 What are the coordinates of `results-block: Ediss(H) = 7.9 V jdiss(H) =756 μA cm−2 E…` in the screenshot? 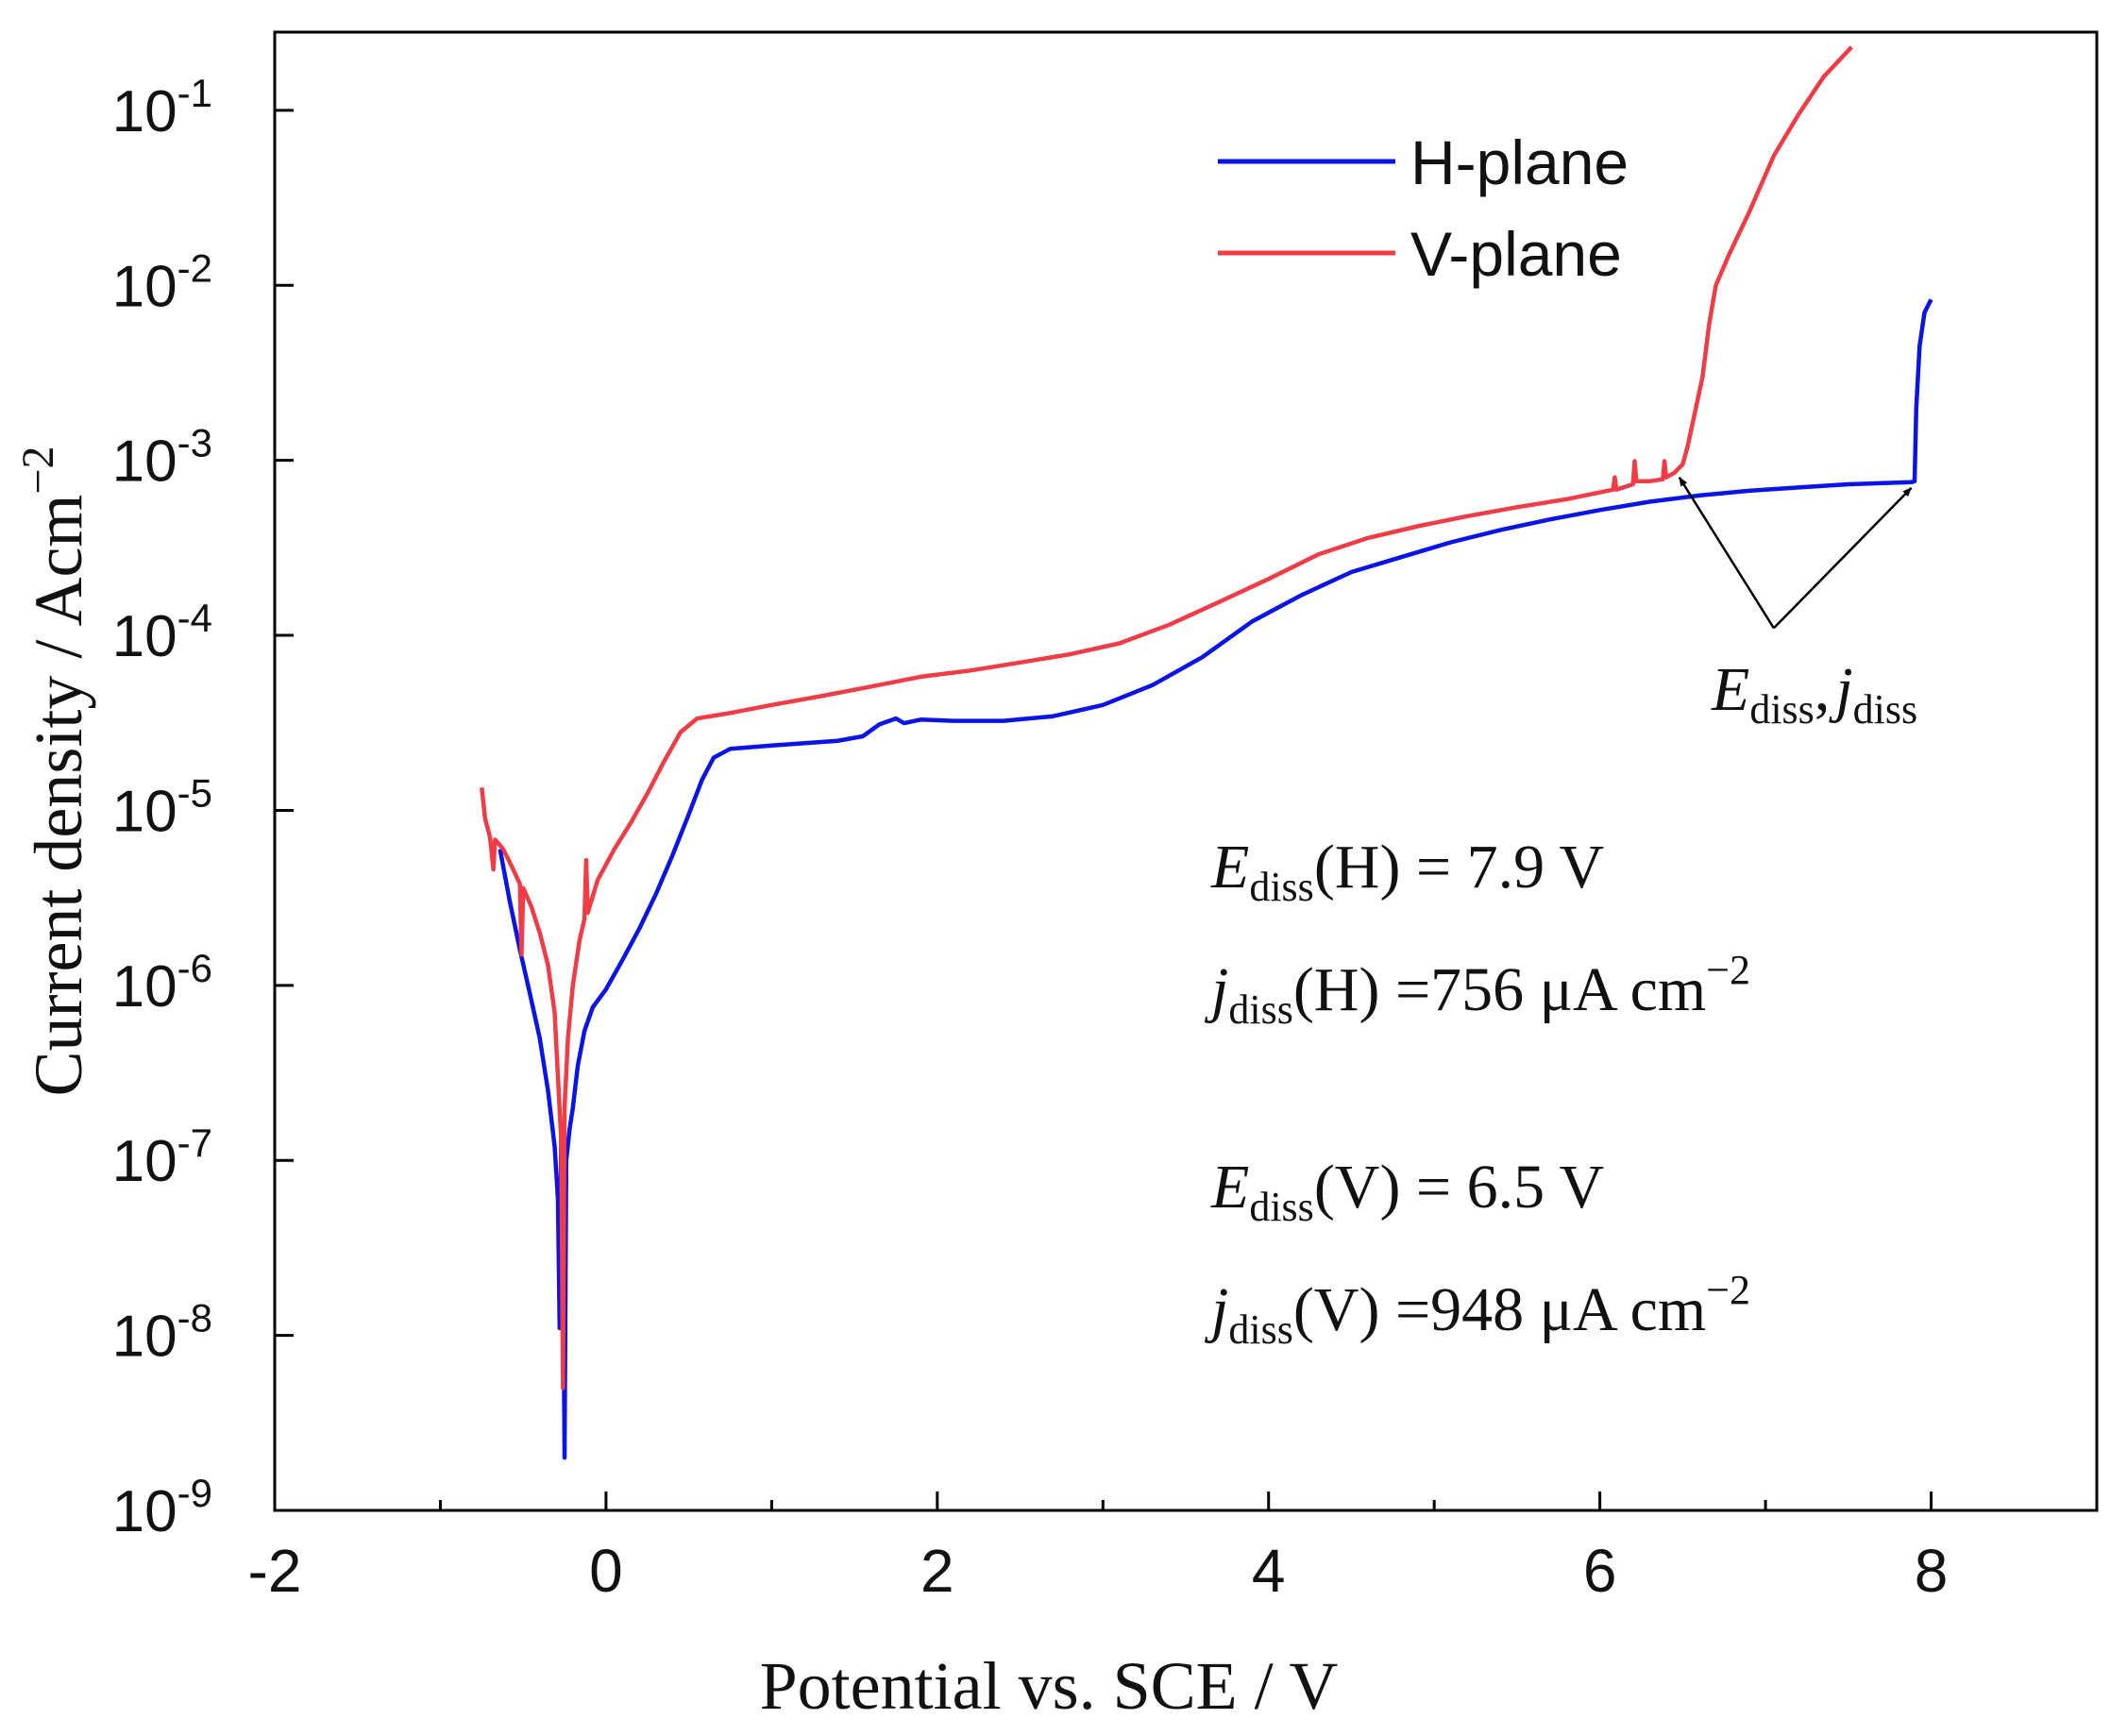 It's located at (1477, 1093).